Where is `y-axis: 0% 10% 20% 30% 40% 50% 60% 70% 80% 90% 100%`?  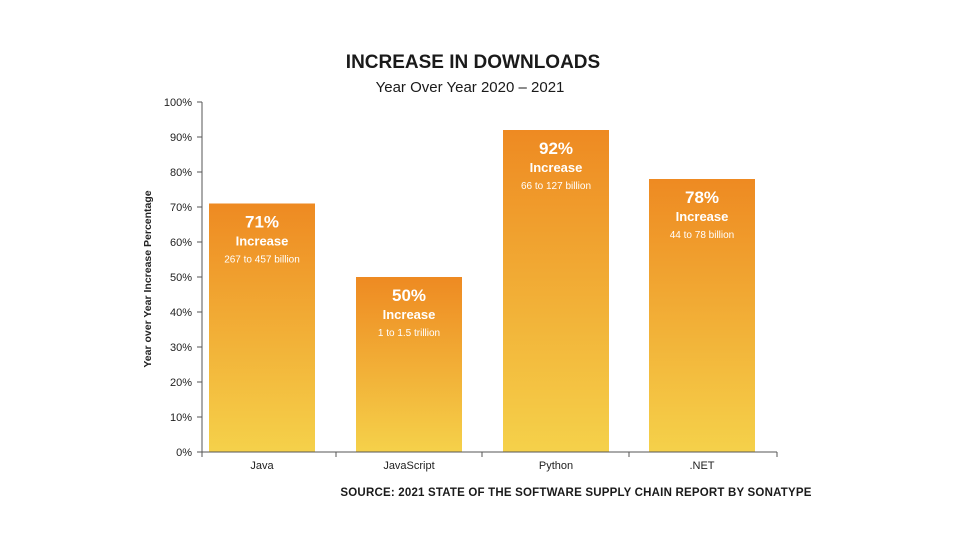 y-axis: 0% 10% 20% 30% 40% 50% 60% 70% 80% 90% 100% is located at coordinates (183, 278).